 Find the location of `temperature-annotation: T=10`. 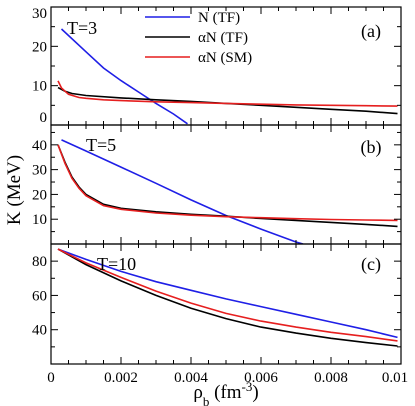

temperature-annotation: T=10 is located at coordinates (116, 264).